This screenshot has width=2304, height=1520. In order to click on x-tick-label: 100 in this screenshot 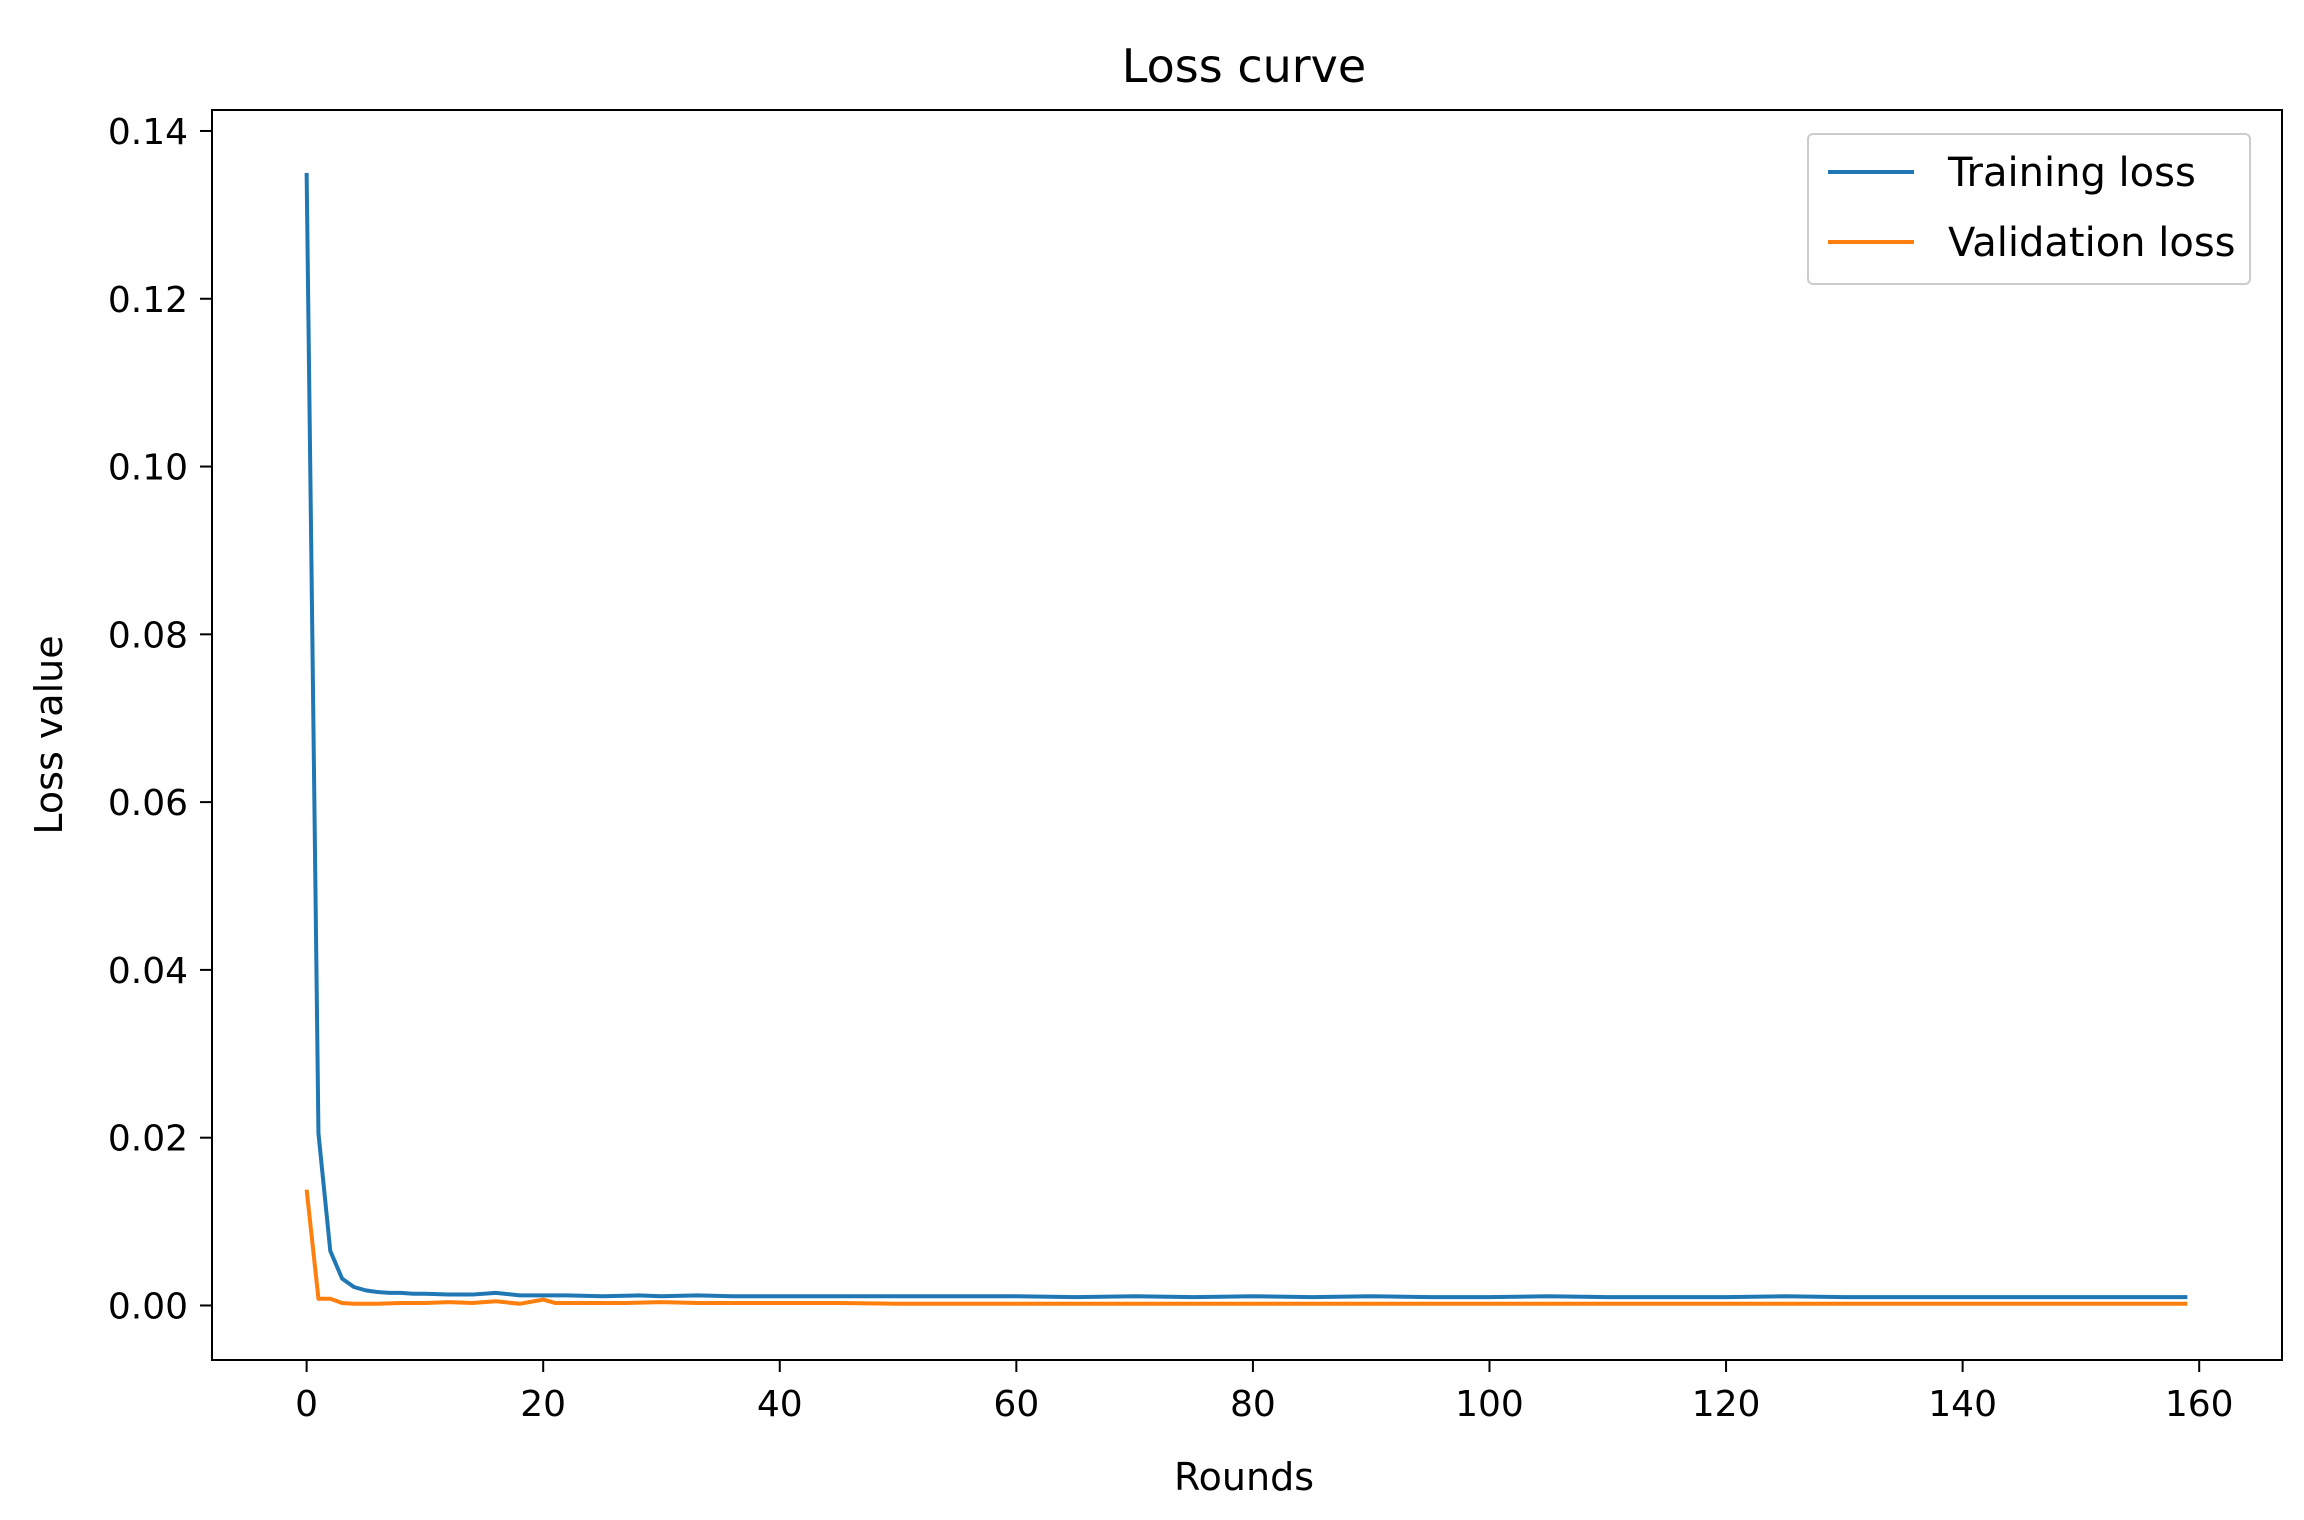, I will do `click(1489, 1404)`.